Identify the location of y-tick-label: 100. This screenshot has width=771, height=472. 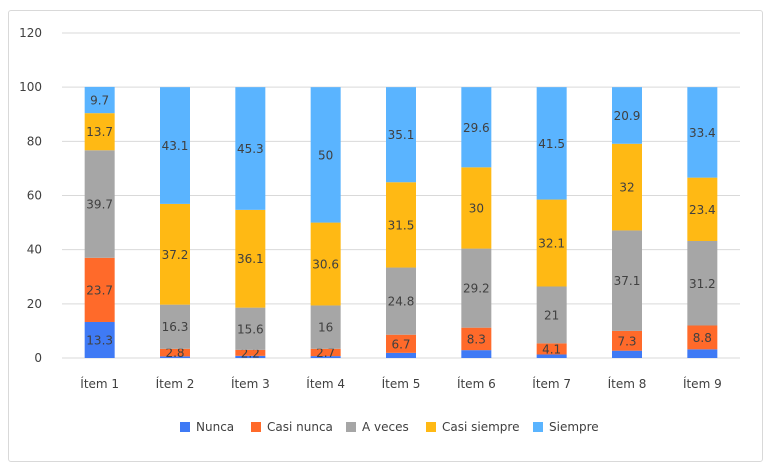
(30, 87).